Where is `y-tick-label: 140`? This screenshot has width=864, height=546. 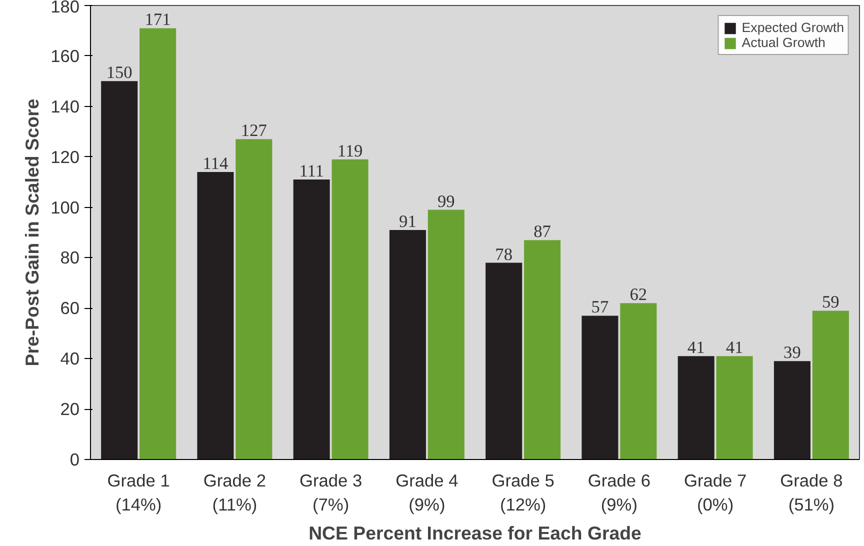
y-tick-label: 140 is located at coordinates (65, 106).